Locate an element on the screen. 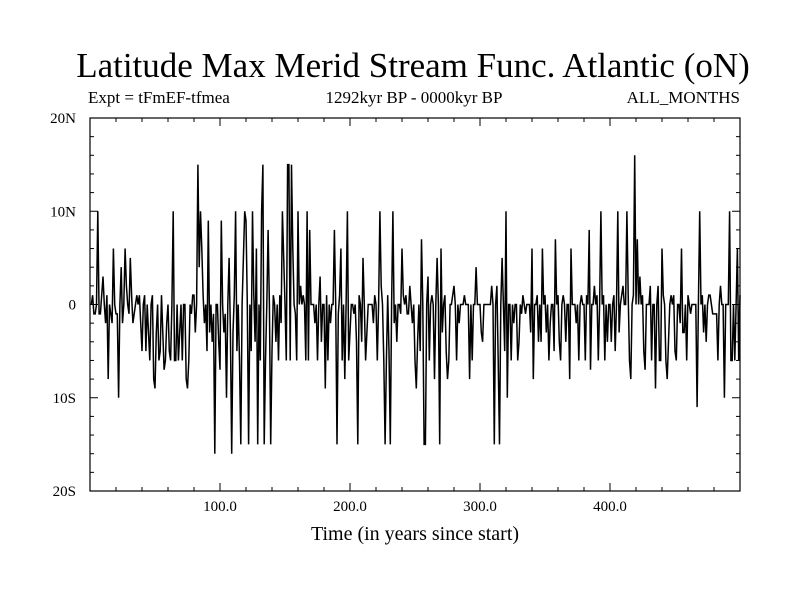 Image resolution: width=800 pixels, height=600 pixels. y-tick-label: 0 is located at coordinates (73, 306).